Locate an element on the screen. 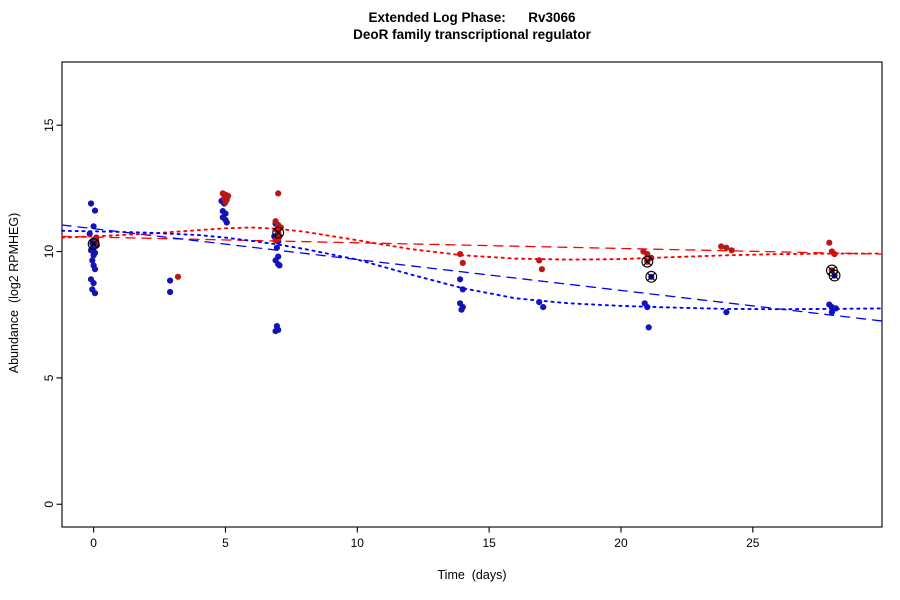  y-tick-label: 15 is located at coordinates (49, 125).